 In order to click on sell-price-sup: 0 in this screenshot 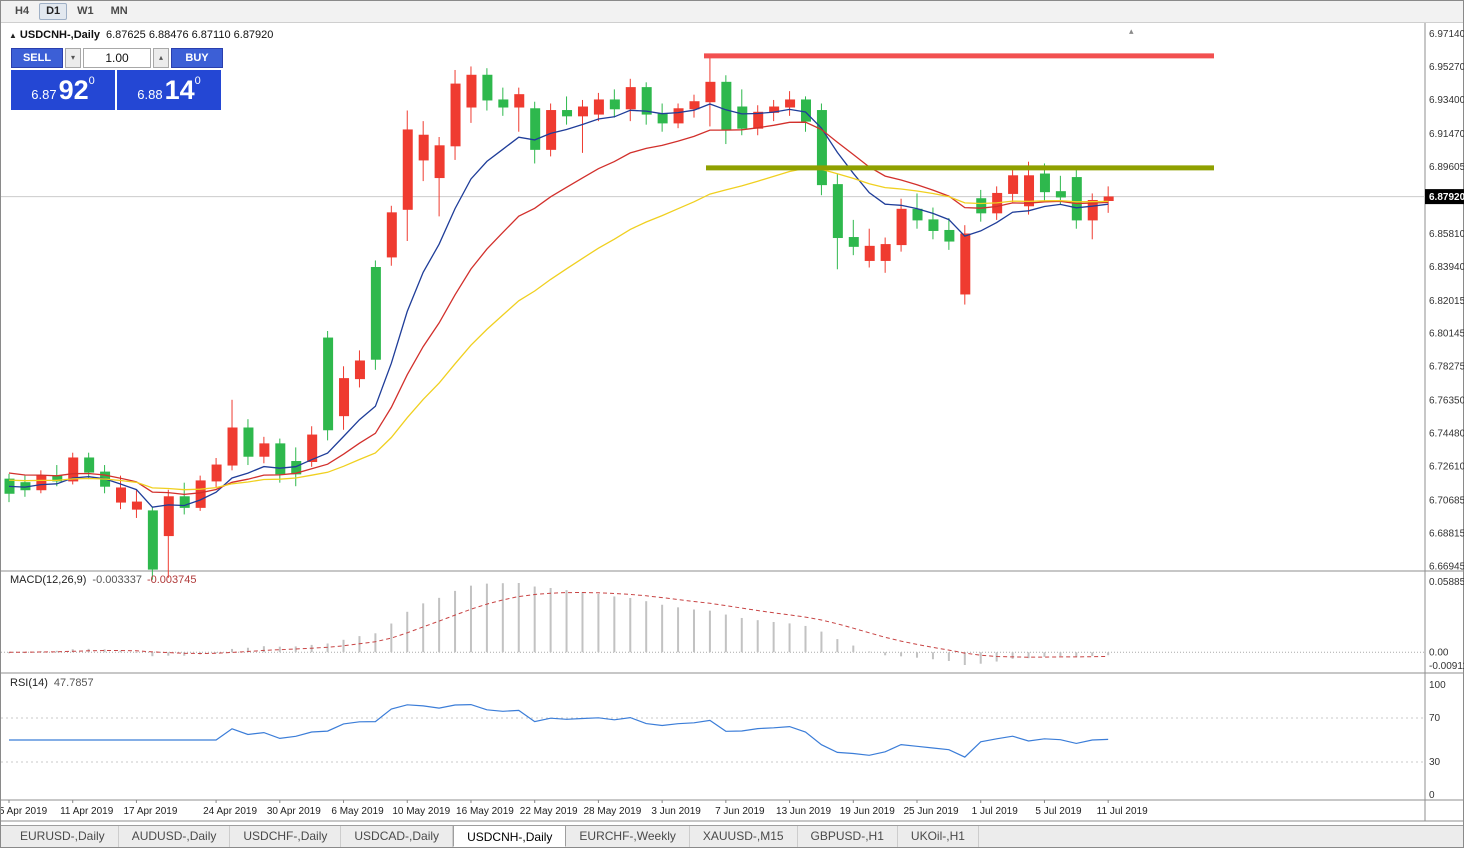, I will do `click(91, 81)`.